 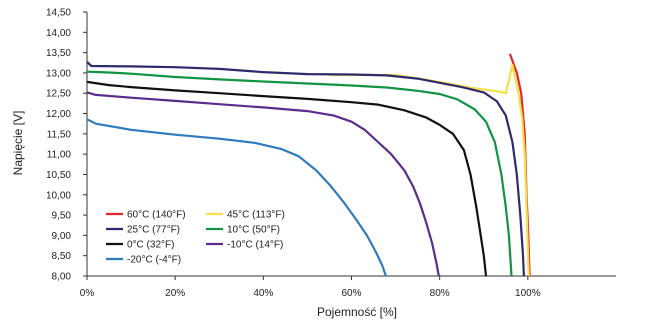 What do you see at coordinates (351, 293) in the screenshot?
I see `x-tick-label: 60%` at bounding box center [351, 293].